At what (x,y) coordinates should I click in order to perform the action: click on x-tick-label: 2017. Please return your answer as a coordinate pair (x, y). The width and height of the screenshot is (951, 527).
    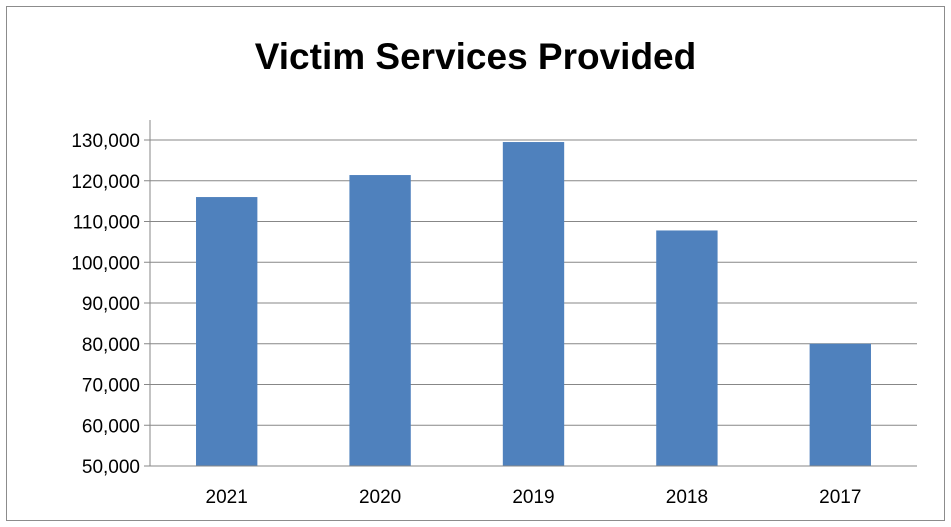
    Looking at the image, I should click on (840, 497).